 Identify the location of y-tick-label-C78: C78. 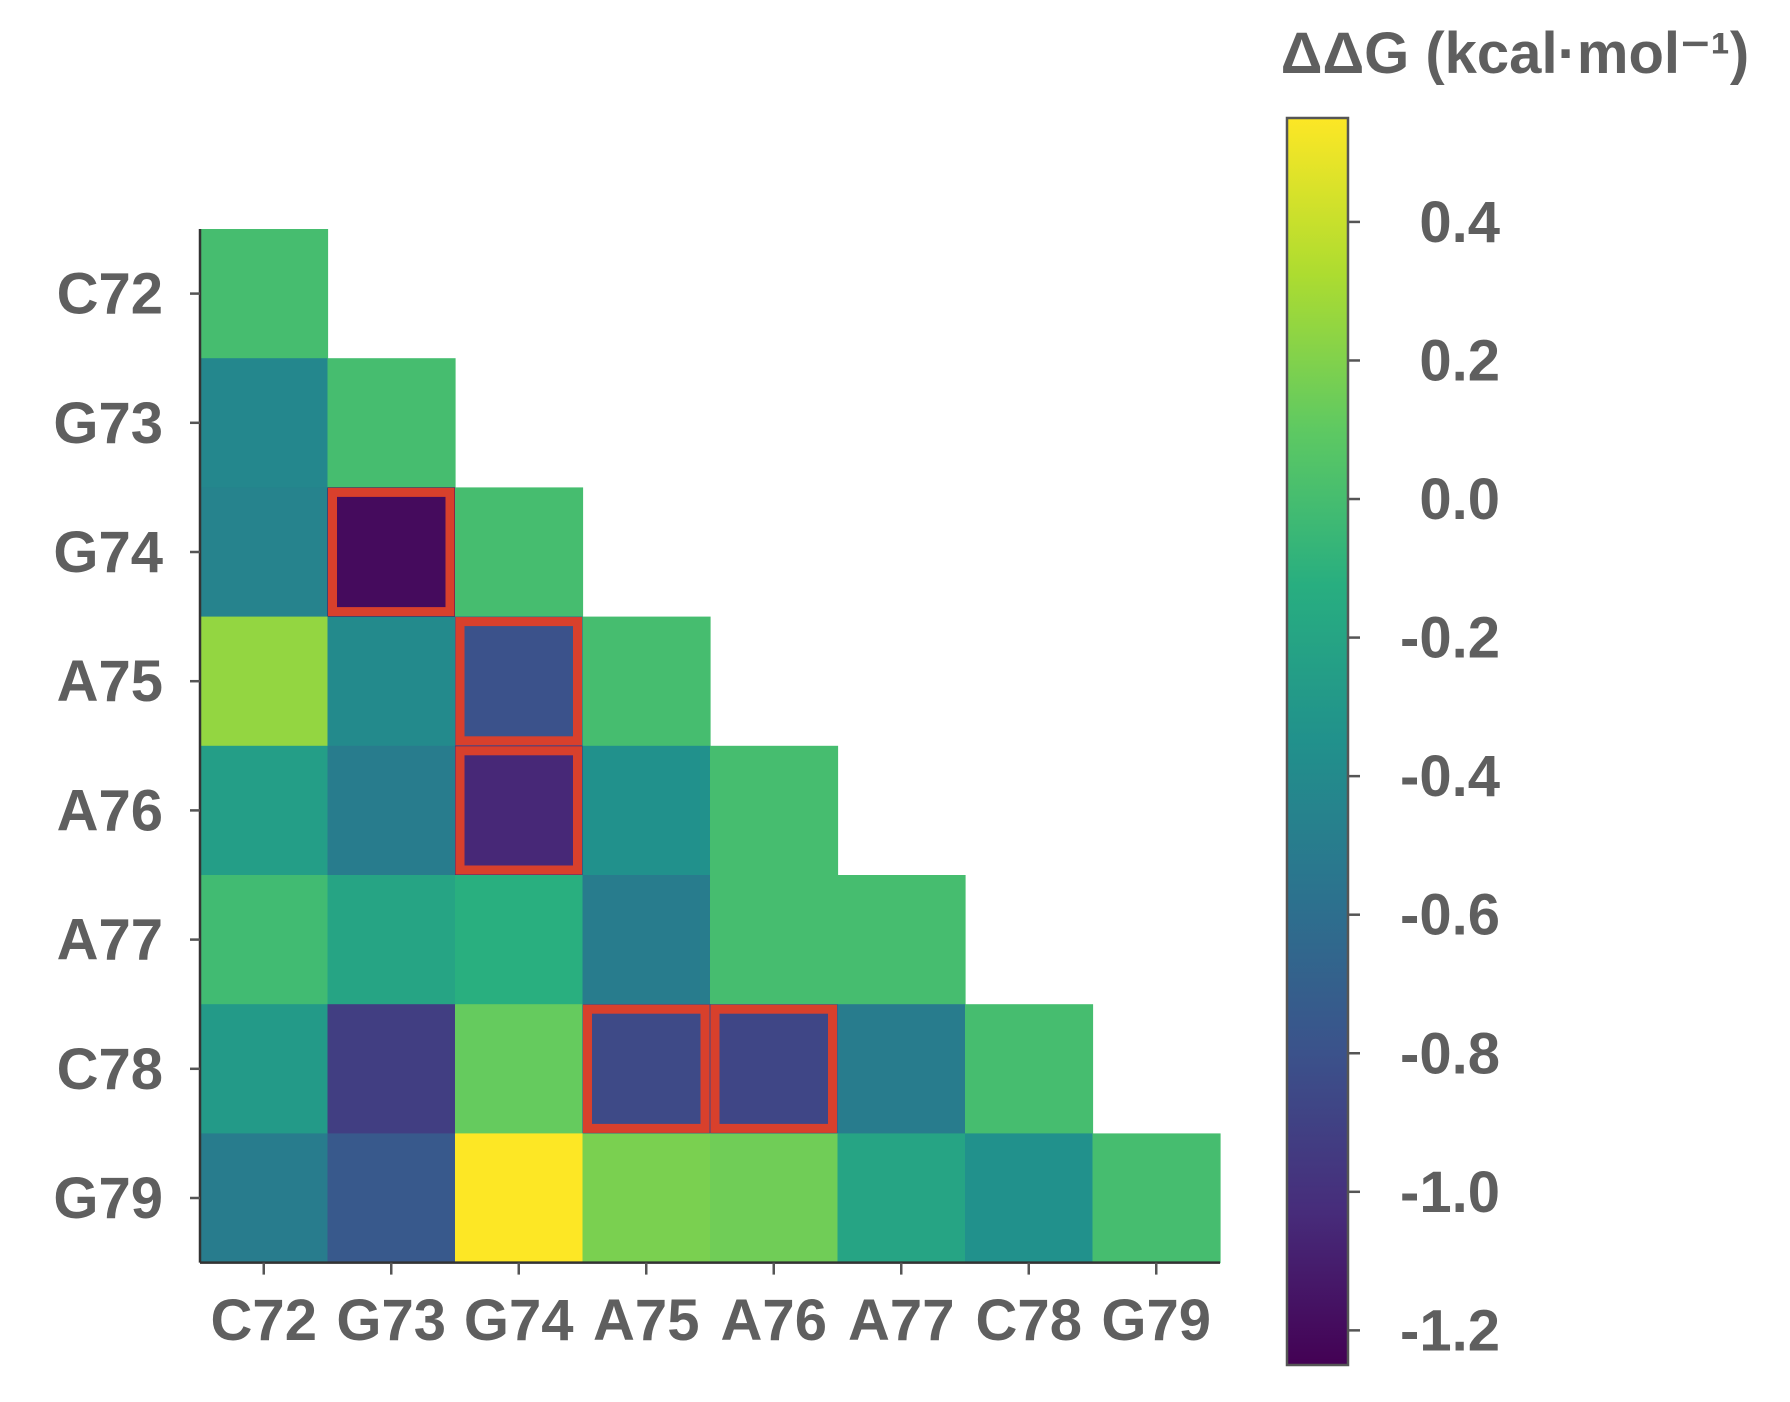
(110, 1069).